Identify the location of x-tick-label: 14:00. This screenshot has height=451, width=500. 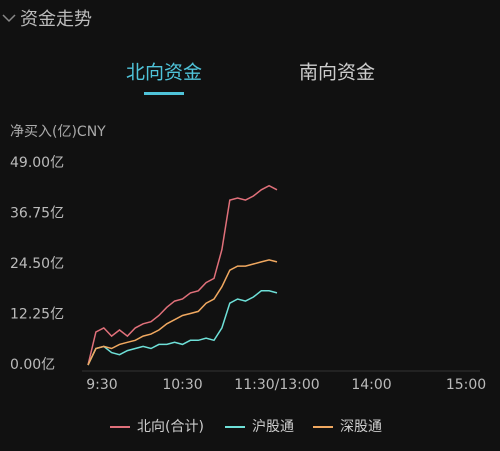
(371, 385).